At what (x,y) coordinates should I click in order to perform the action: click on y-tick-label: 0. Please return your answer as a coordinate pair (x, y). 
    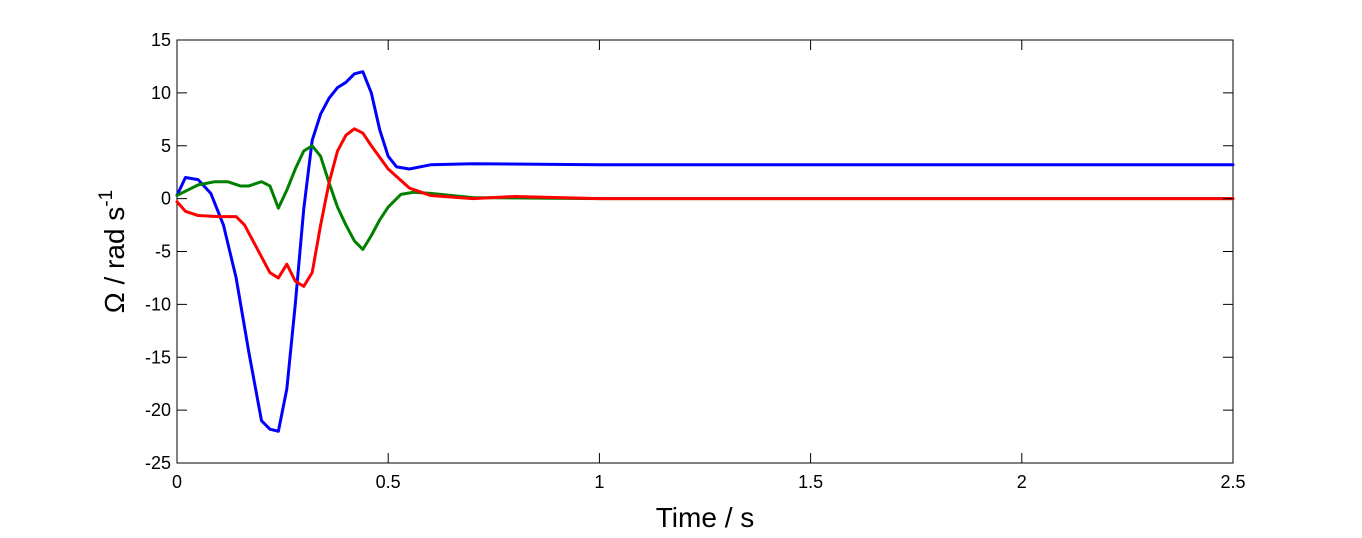
    Looking at the image, I should click on (166, 199).